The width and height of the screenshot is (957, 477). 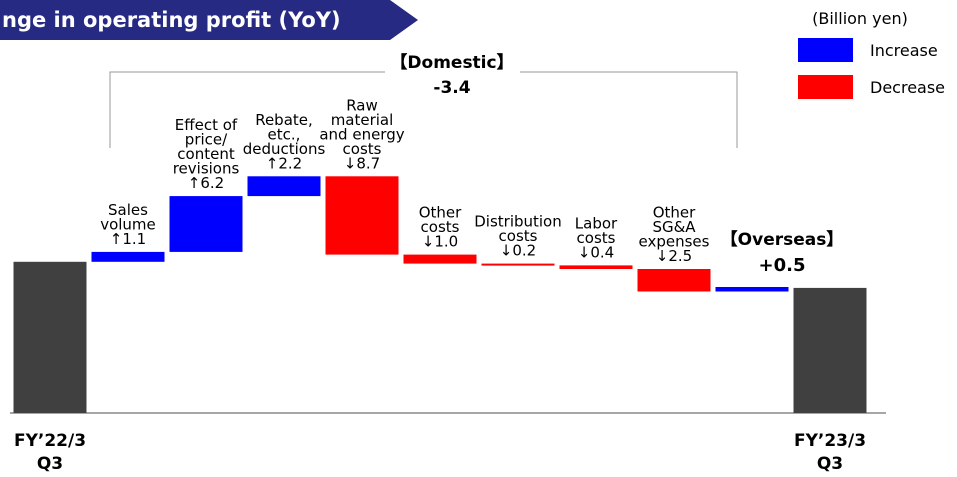 I want to click on value-label: ↓1.0, so click(x=440, y=242).